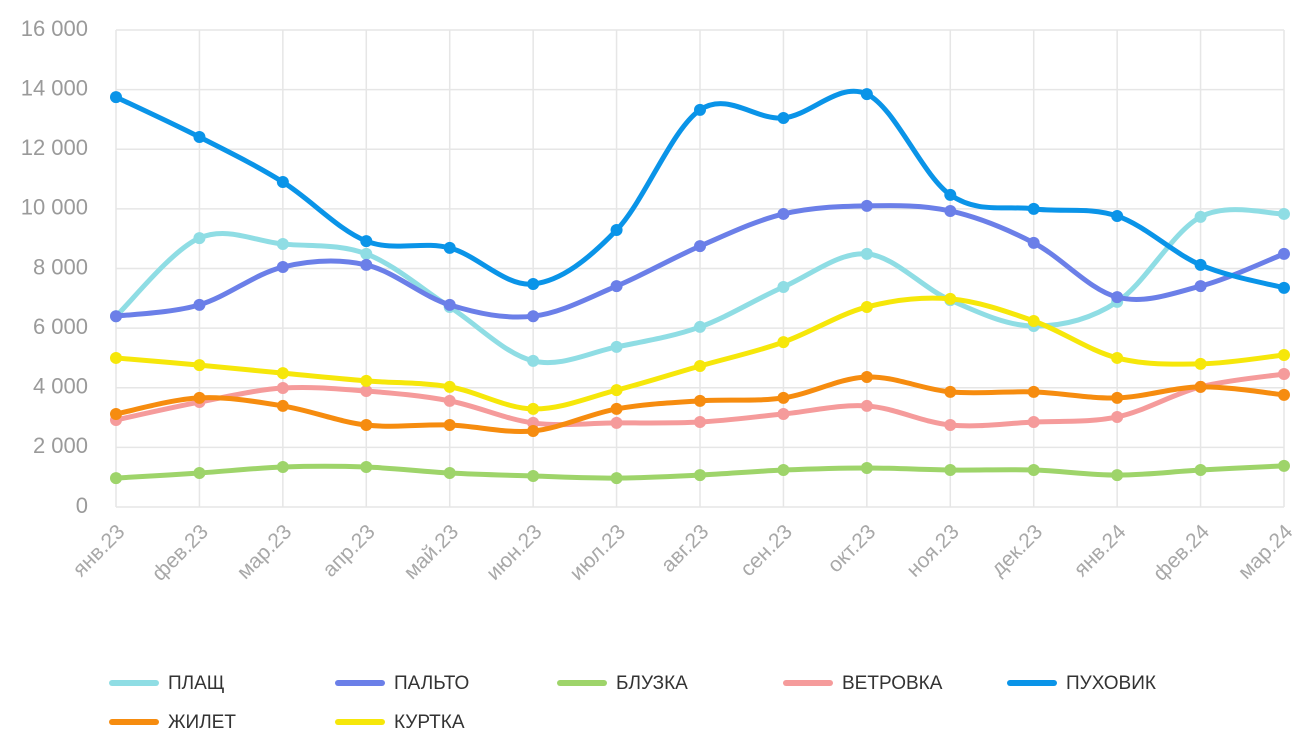 The image size is (1293, 731). Describe the element at coordinates (60, 445) in the screenshot. I see `y-tick-label: 2 000` at that location.